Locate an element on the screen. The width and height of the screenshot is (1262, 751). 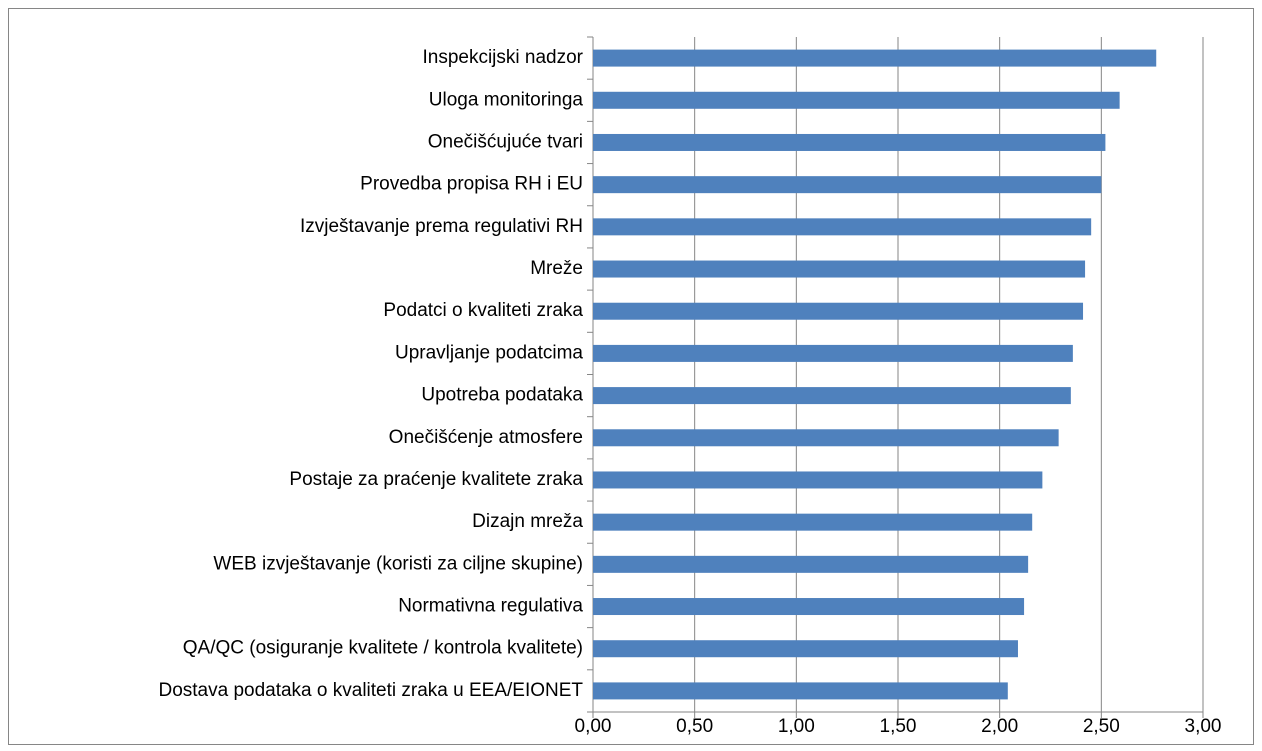
x-tick-label: 1,50 is located at coordinates (898, 726).